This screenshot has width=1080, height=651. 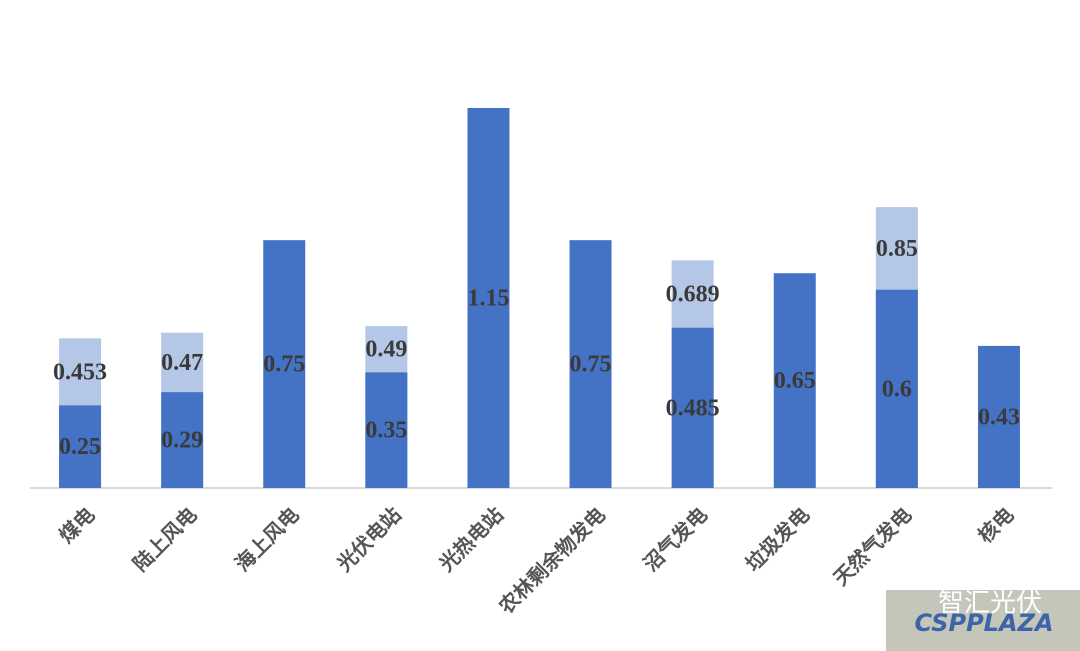 I want to click on x-tick-label: 沼气发电, so click(x=676, y=539).